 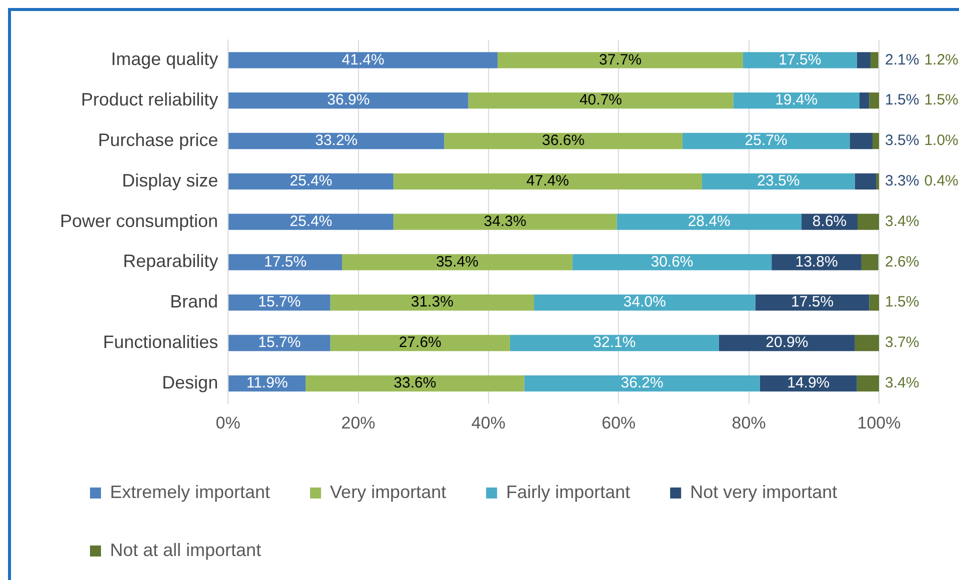 I want to click on y-tick-label: Power consumption, so click(x=139, y=220).